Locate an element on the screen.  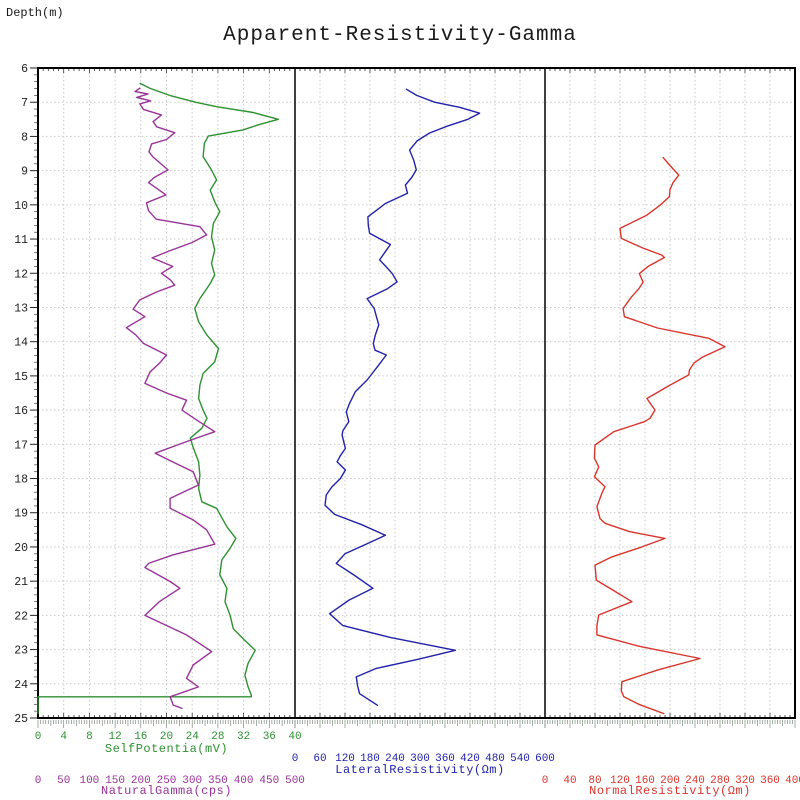
lateral-resistivity-scale: 0 60 120 180 240 300 360 420 480 540 600 is located at coordinates (423, 759).